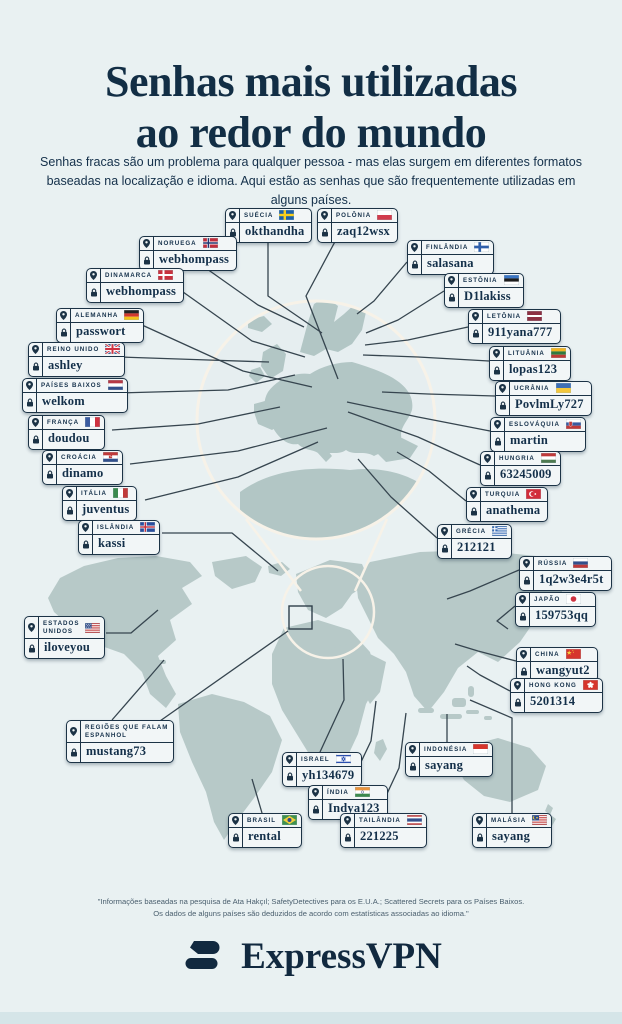 The image size is (622, 1024). What do you see at coordinates (557, 671) in the screenshot?
I see `card-body: wangyut2` at bounding box center [557, 671].